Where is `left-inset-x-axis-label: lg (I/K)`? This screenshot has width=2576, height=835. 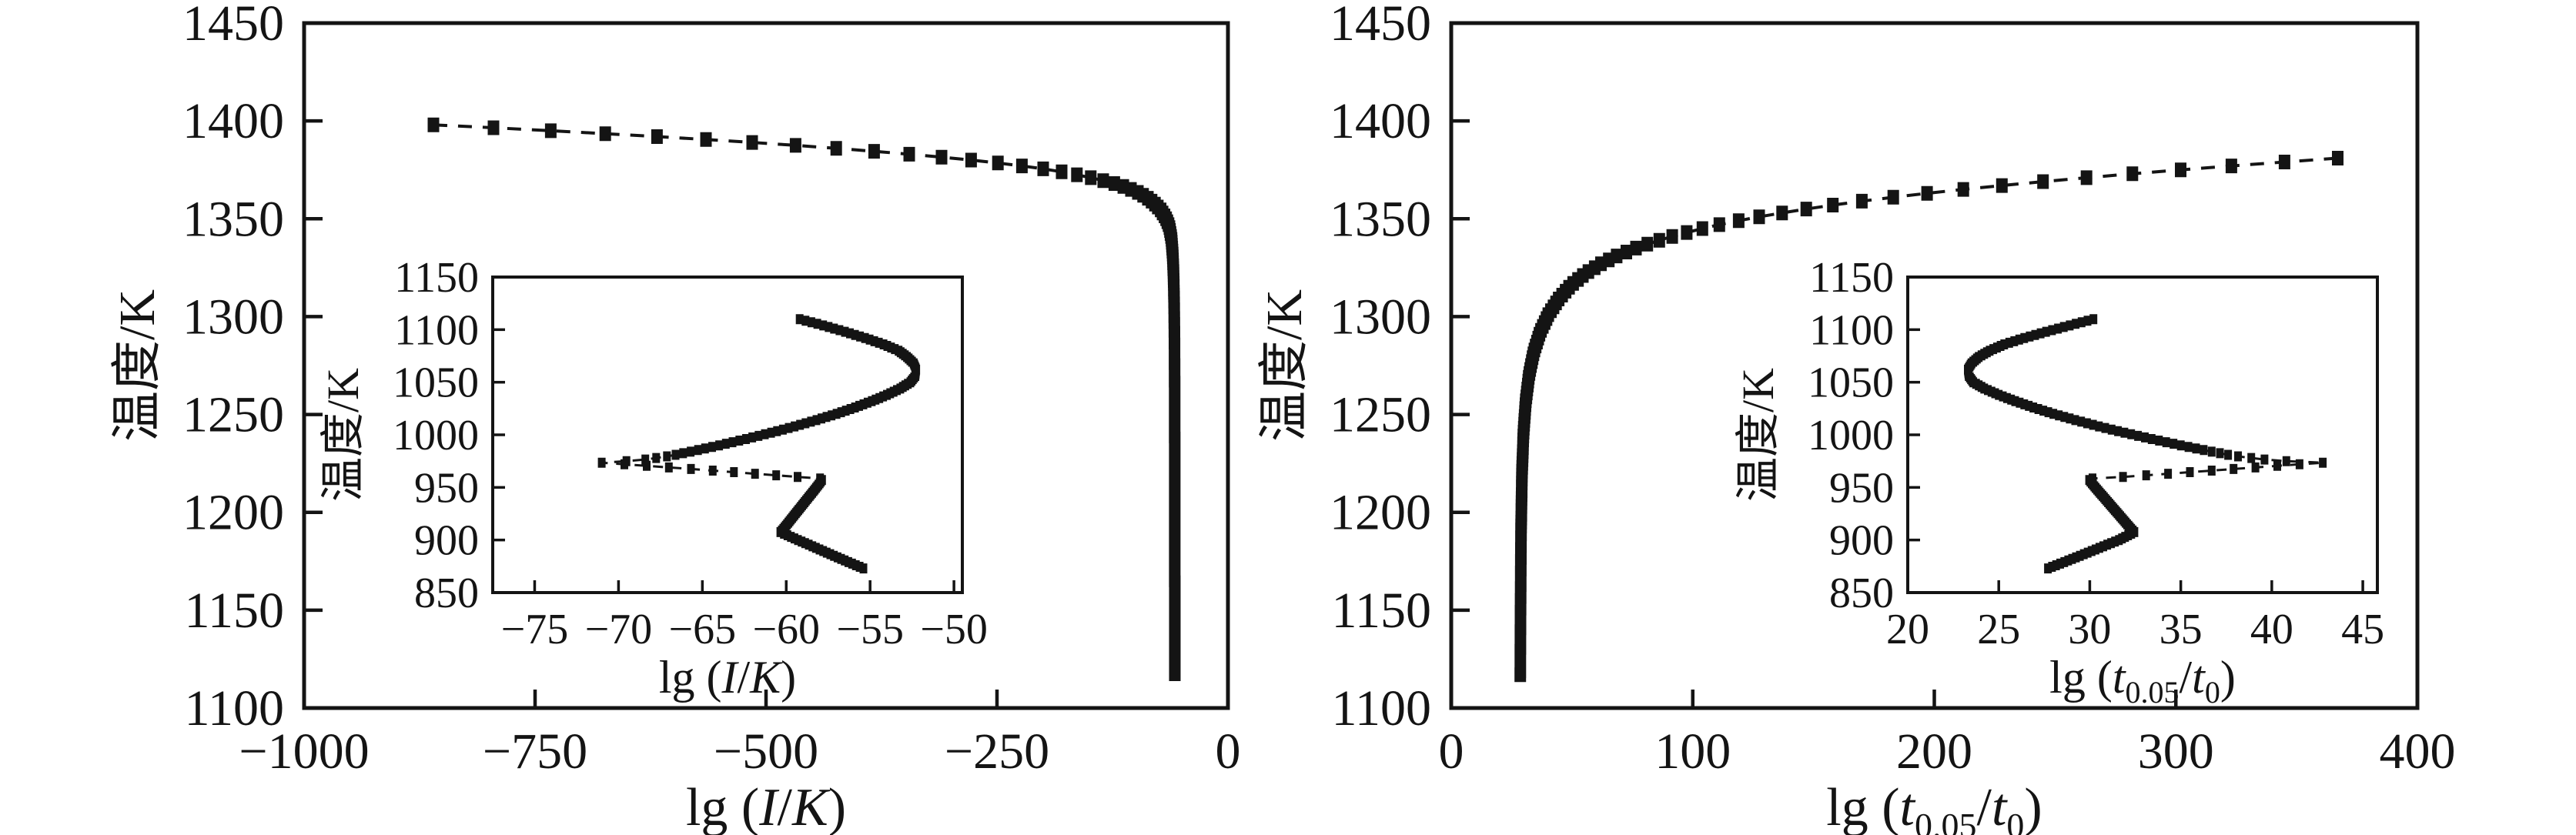
left-inset-x-axis-label: lg (I/K) is located at coordinates (728, 677).